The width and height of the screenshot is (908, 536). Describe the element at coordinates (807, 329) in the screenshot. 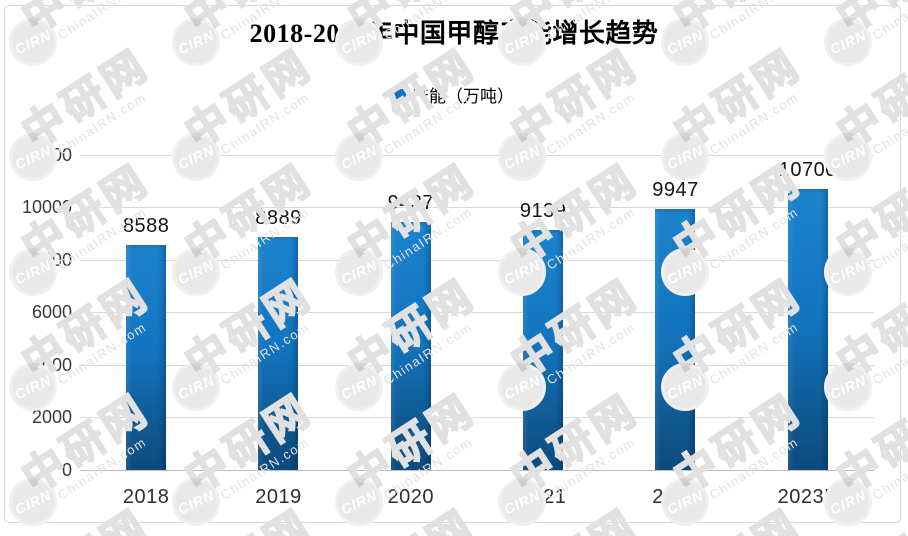

I see `bar-2023e` at that location.